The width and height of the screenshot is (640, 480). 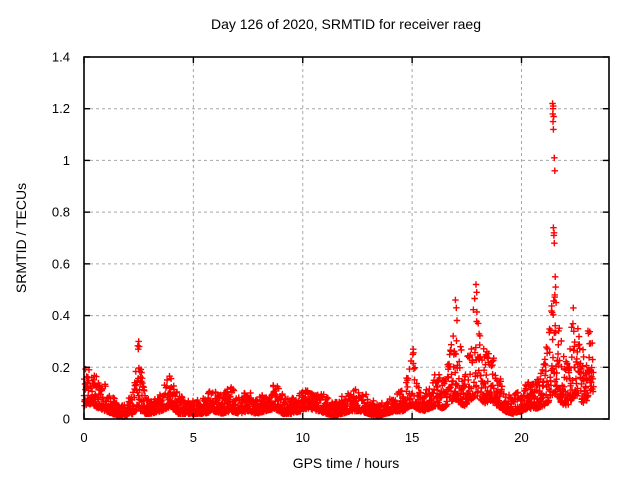 What do you see at coordinates (83, 437) in the screenshot?
I see `x-tick-label: 0` at bounding box center [83, 437].